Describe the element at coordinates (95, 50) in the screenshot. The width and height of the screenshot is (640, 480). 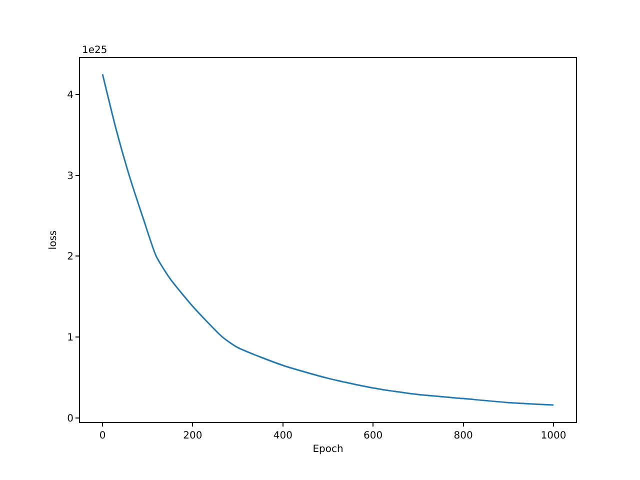
I see `text: 1e25` at that location.